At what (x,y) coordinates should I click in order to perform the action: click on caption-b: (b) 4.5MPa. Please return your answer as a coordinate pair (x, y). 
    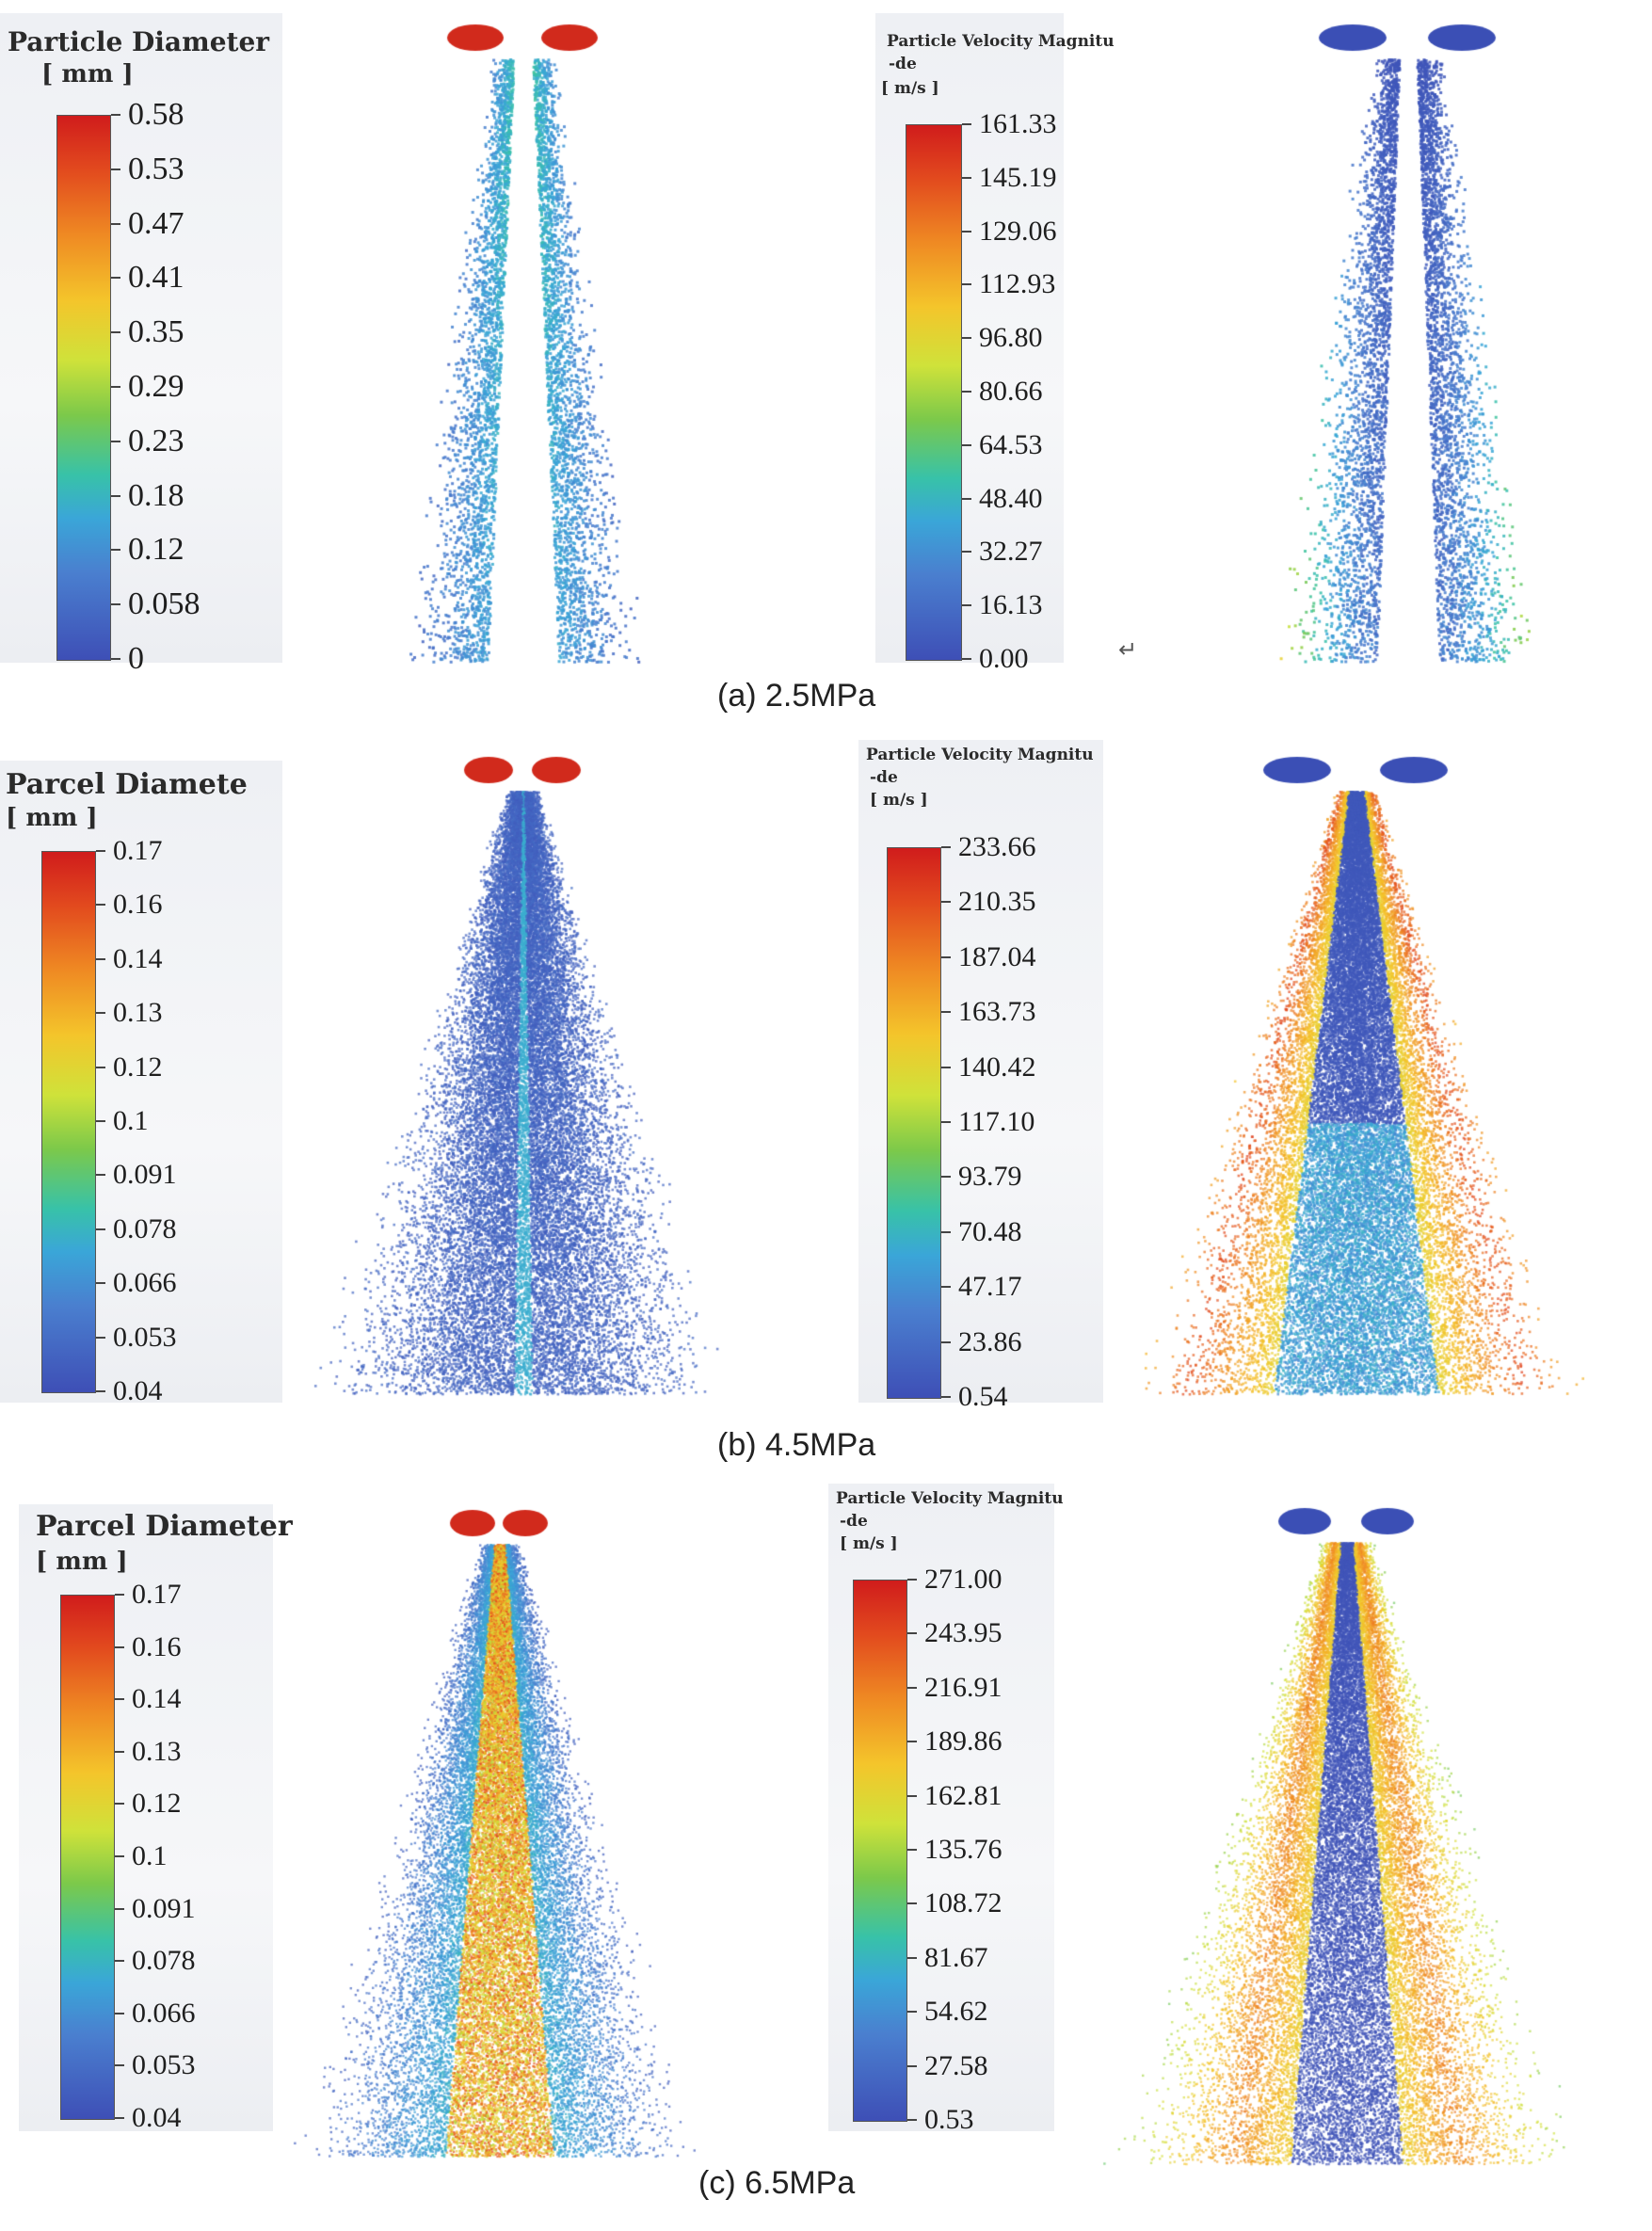
    Looking at the image, I should click on (796, 1445).